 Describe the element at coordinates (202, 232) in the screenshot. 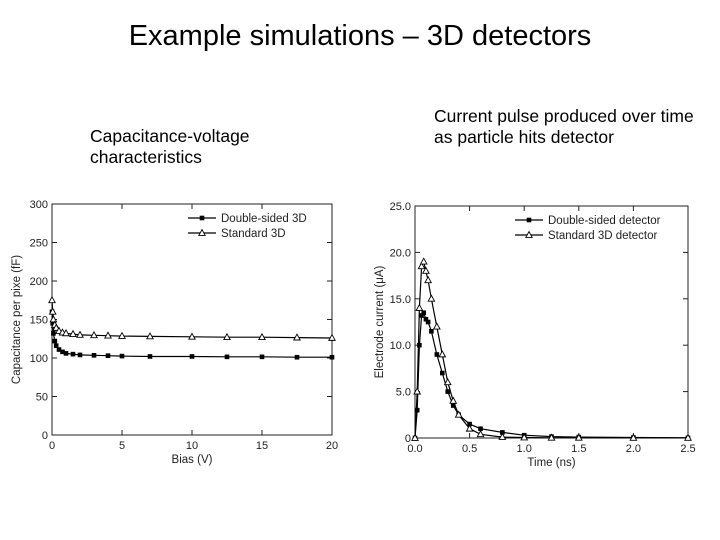

I see `cv-legend-marker` at that location.